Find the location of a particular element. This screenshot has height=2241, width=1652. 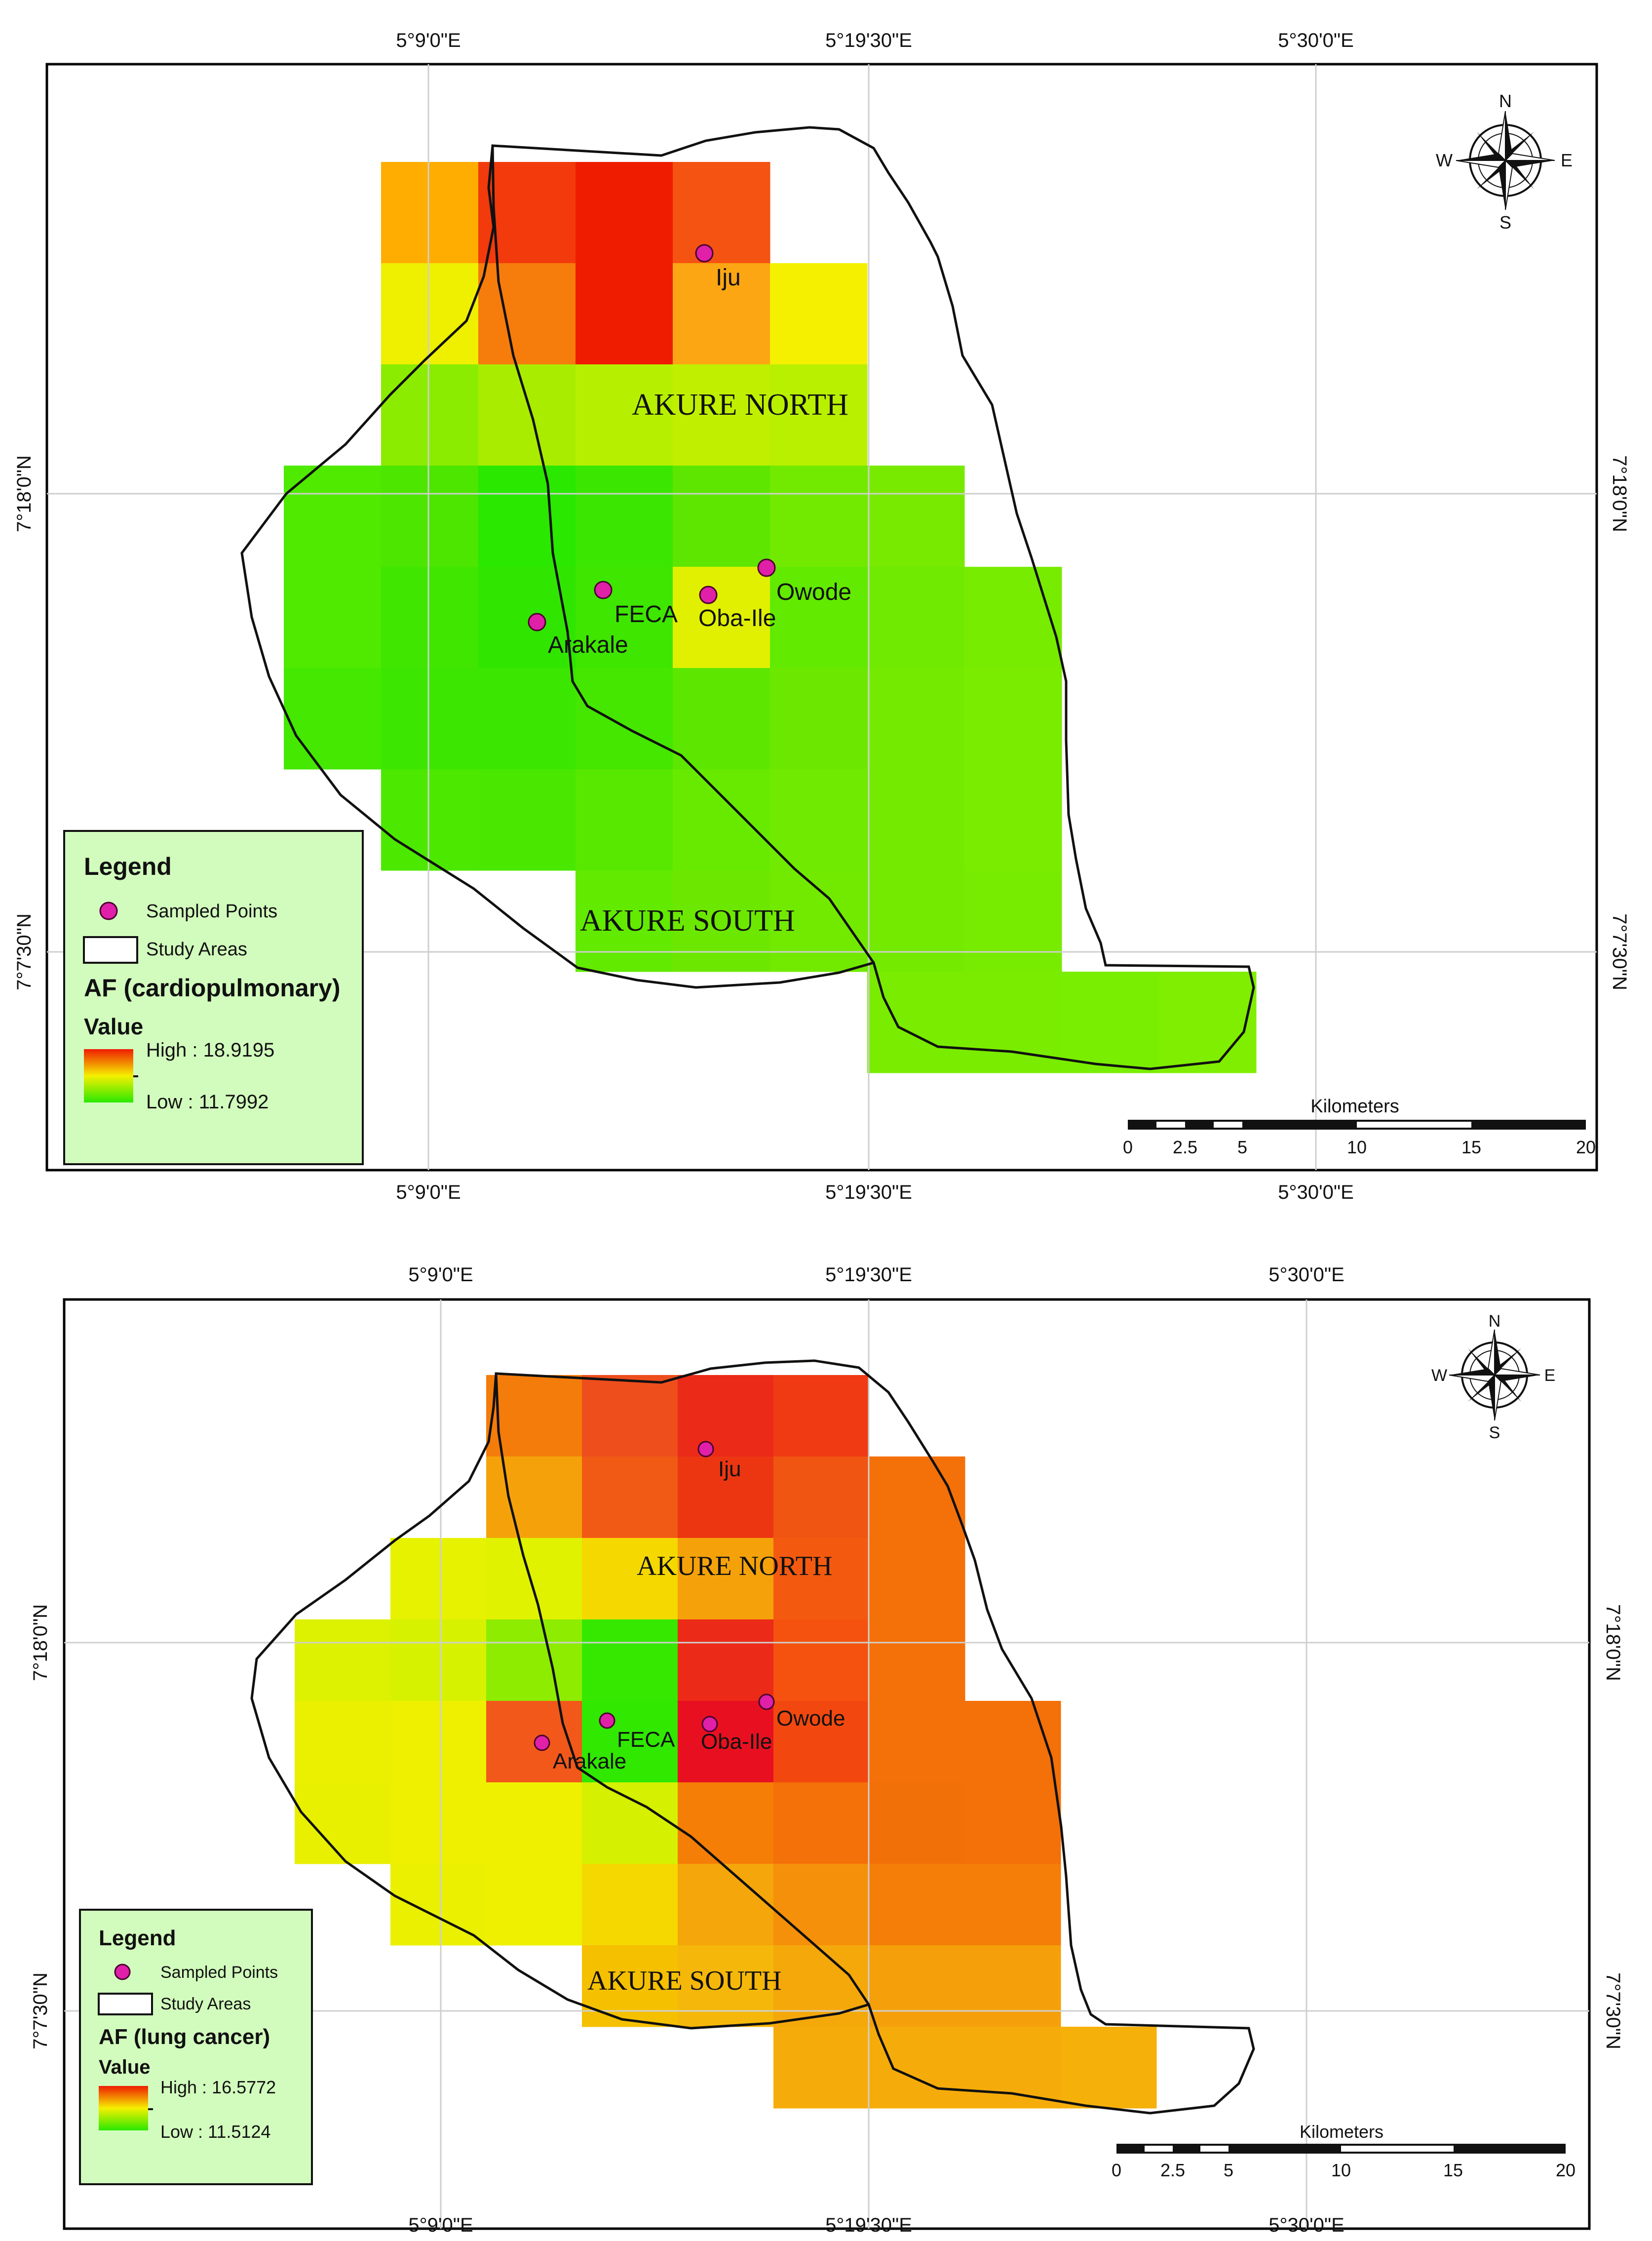

svg-text: 5 is located at coordinates (1242, 1147).